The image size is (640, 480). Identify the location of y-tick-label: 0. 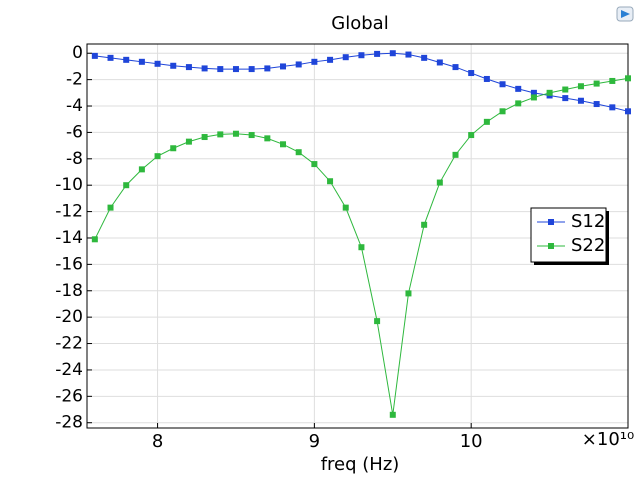
(77, 53).